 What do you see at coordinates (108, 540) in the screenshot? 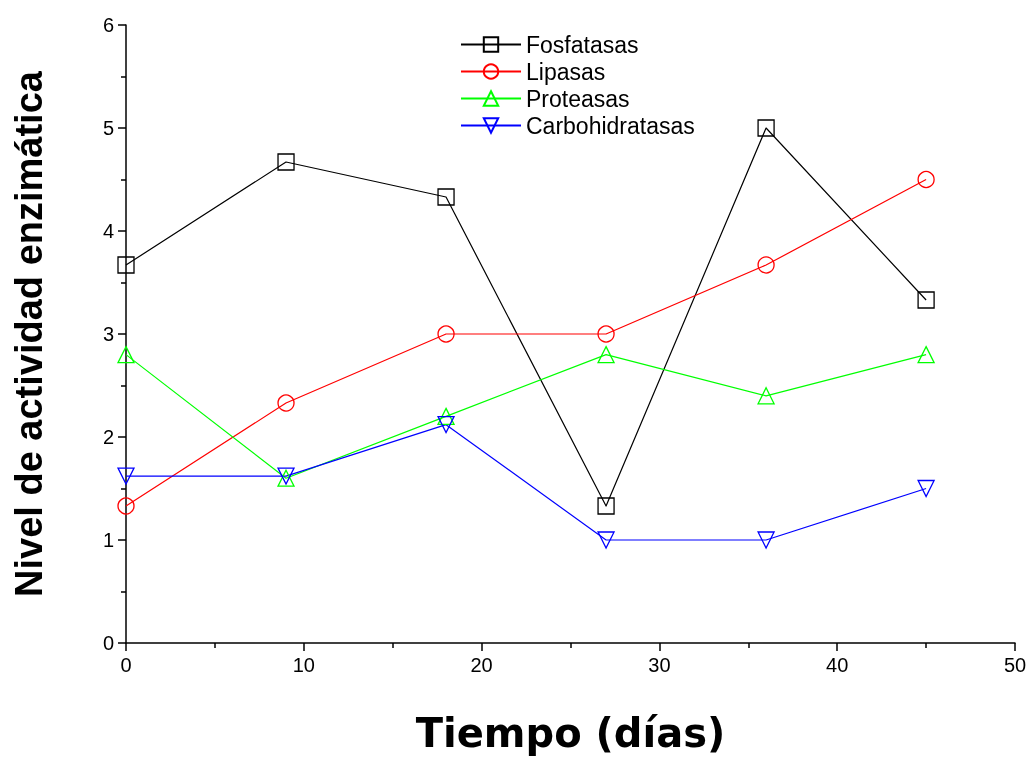
I see `y-tick-label: 1` at bounding box center [108, 540].